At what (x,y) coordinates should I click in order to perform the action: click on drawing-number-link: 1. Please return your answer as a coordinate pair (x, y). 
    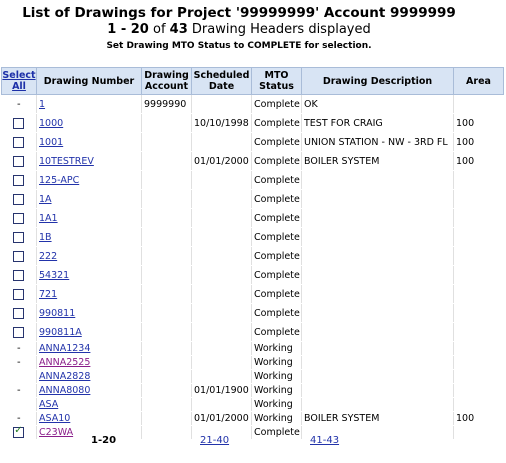
    Looking at the image, I should click on (42, 104).